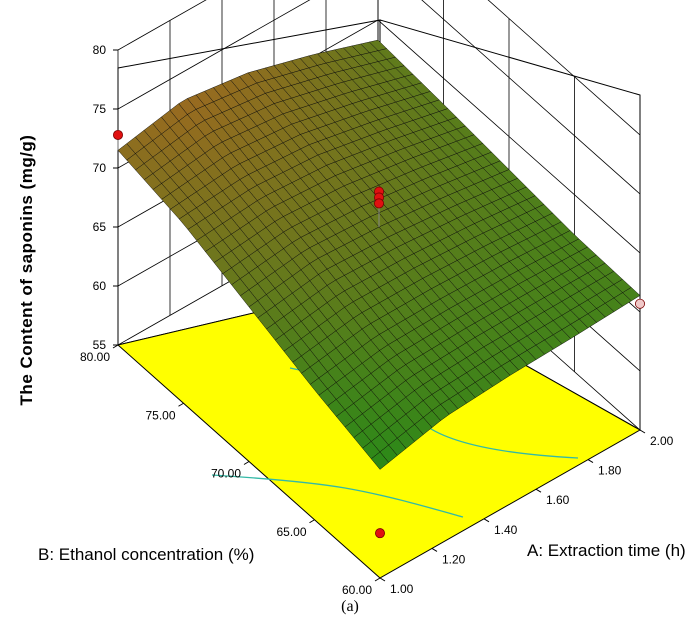  What do you see at coordinates (100, 286) in the screenshot?
I see `z-tick-label: 60` at bounding box center [100, 286].